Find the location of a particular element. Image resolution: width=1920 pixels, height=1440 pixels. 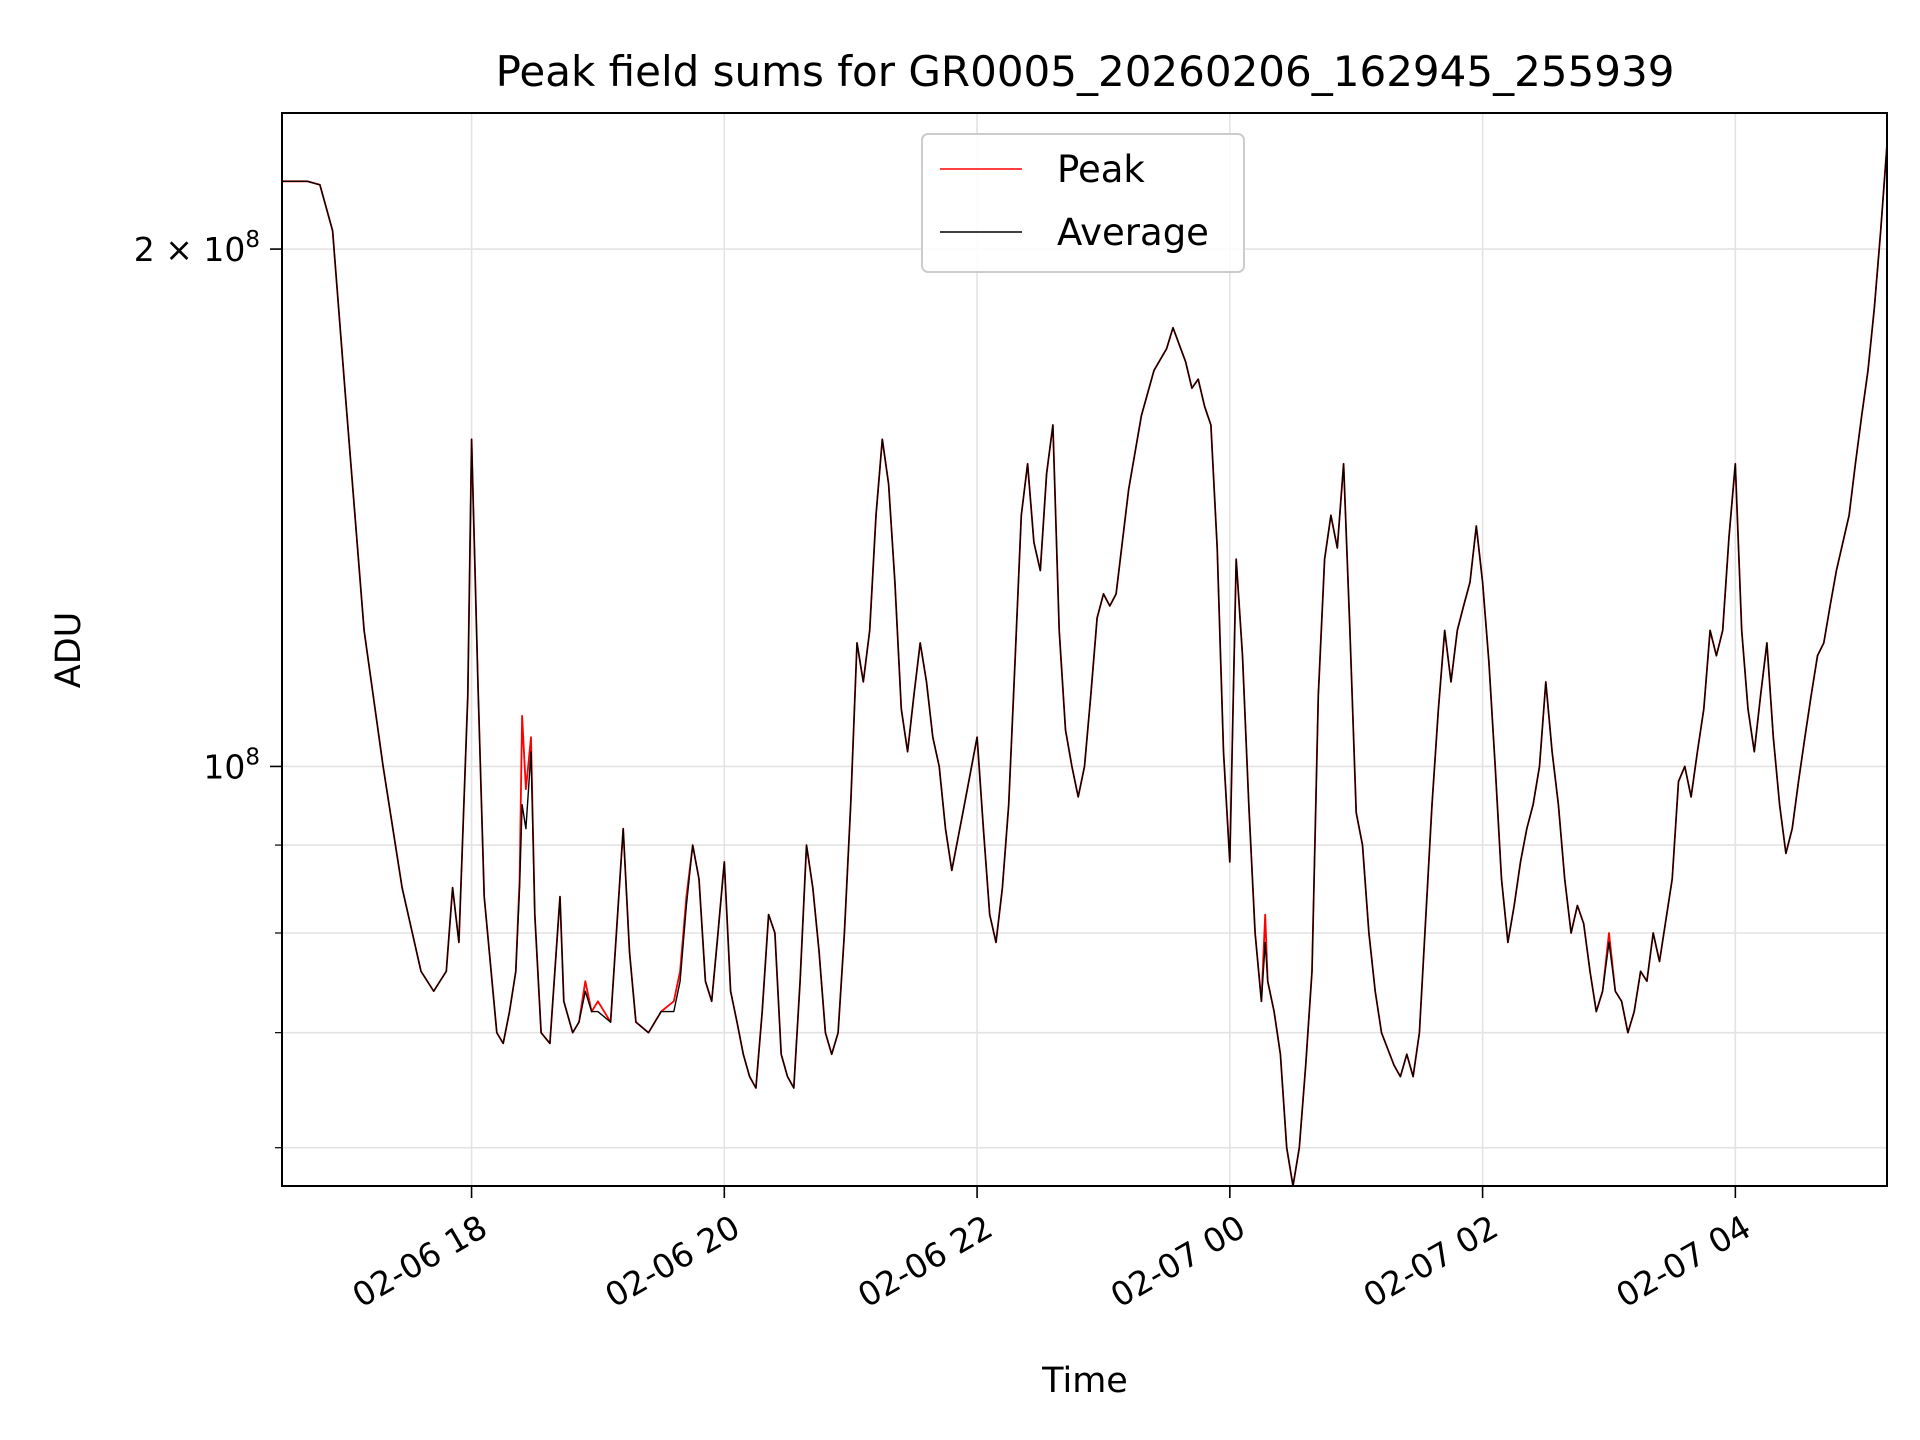

y-axis-title: ADU is located at coordinates (69, 650).